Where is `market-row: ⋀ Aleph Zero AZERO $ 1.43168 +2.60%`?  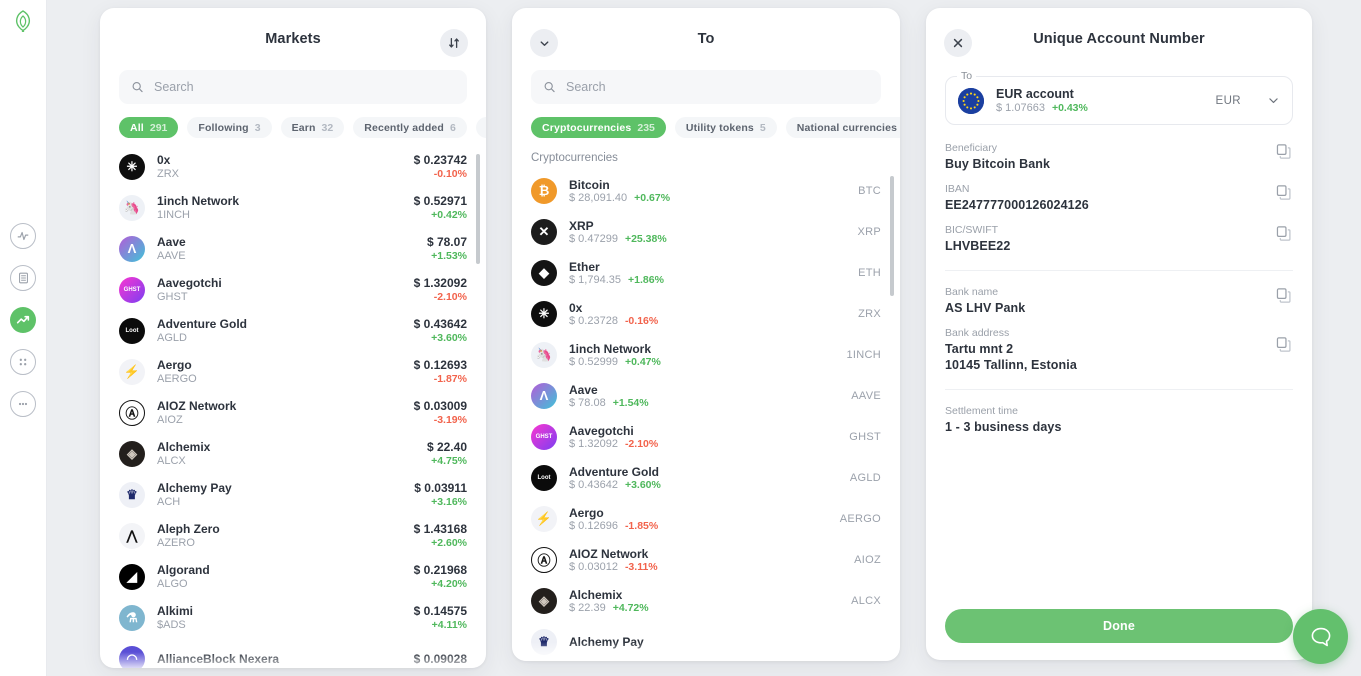 market-row: ⋀ Aleph Zero AZERO $ 1.43168 +2.60% is located at coordinates (293, 535).